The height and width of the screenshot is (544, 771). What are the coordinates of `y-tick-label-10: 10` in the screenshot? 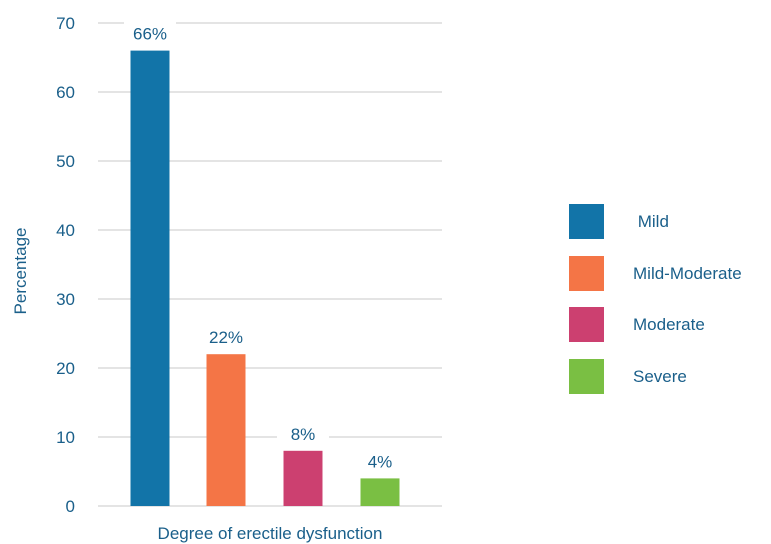 It's located at (65, 437).